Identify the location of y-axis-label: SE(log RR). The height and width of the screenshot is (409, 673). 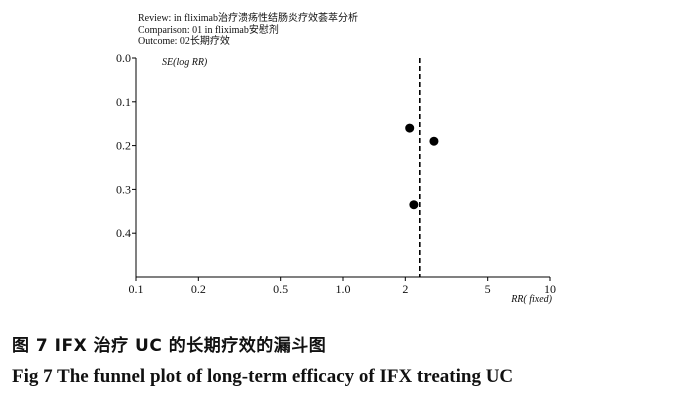
(185, 62).